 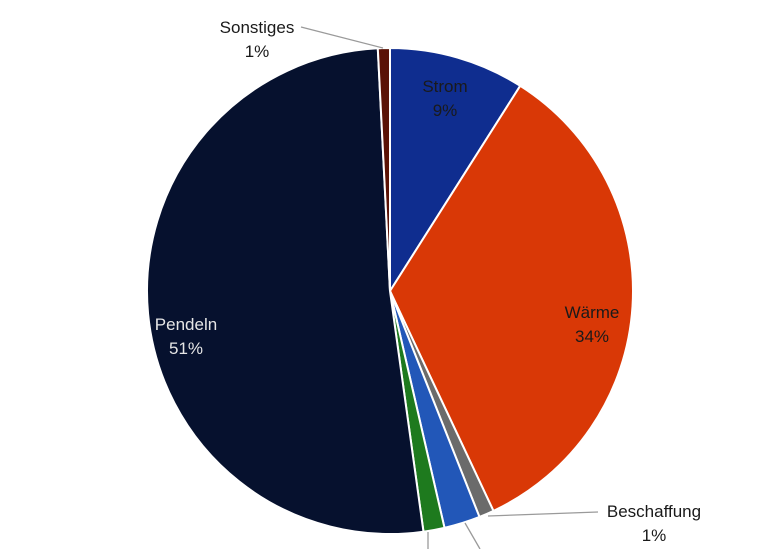 What do you see at coordinates (383, 169) in the screenshot?
I see `pie-slice-sonstiges` at bounding box center [383, 169].